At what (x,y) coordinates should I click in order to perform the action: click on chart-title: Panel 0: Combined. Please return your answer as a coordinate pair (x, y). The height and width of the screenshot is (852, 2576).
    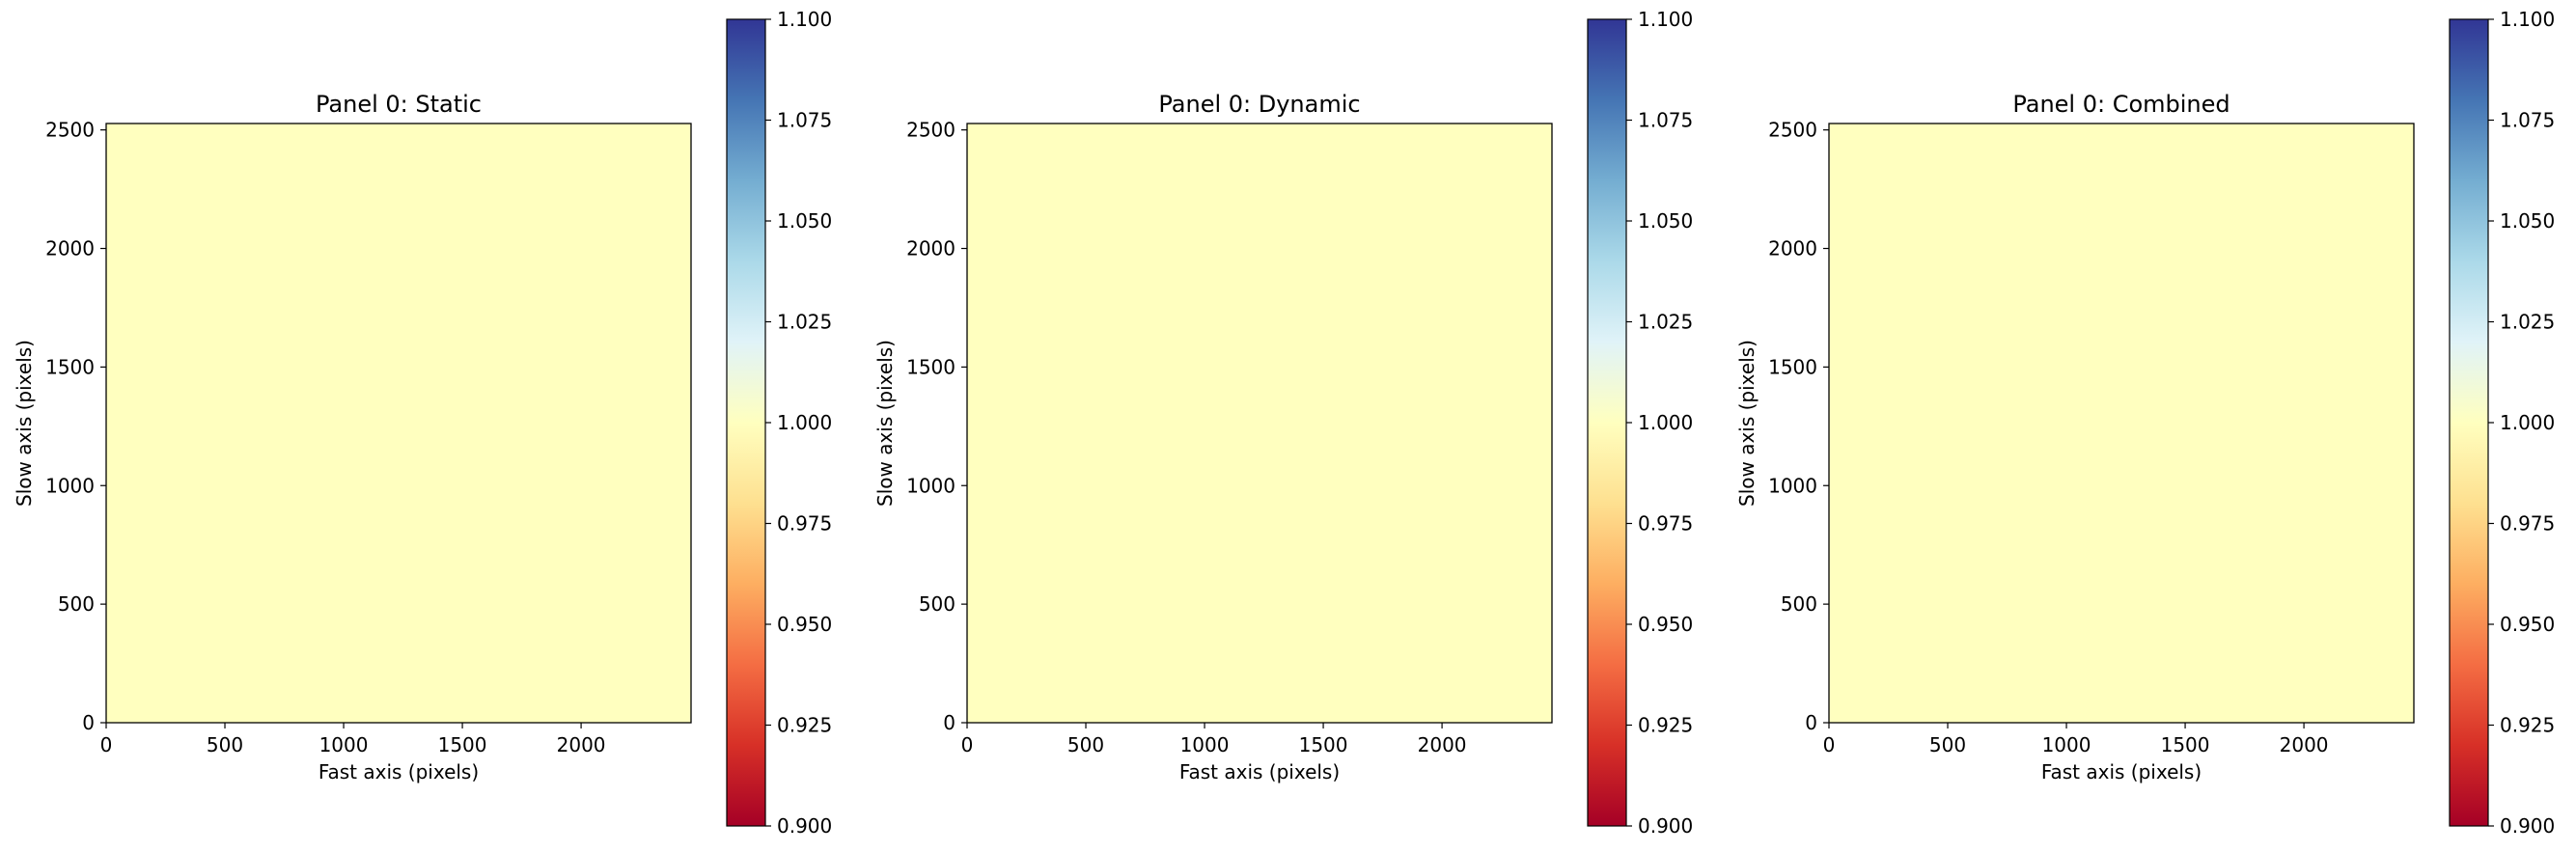
    Looking at the image, I should click on (2121, 104).